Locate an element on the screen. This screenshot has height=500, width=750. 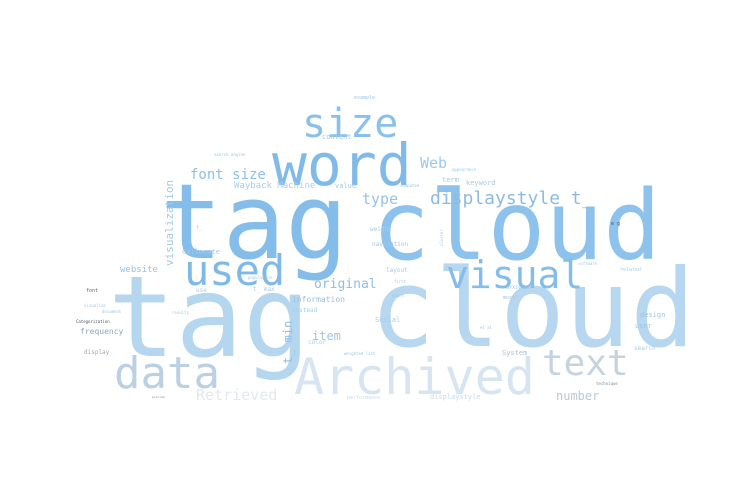
cloud-word-value: value is located at coordinates (346, 186).